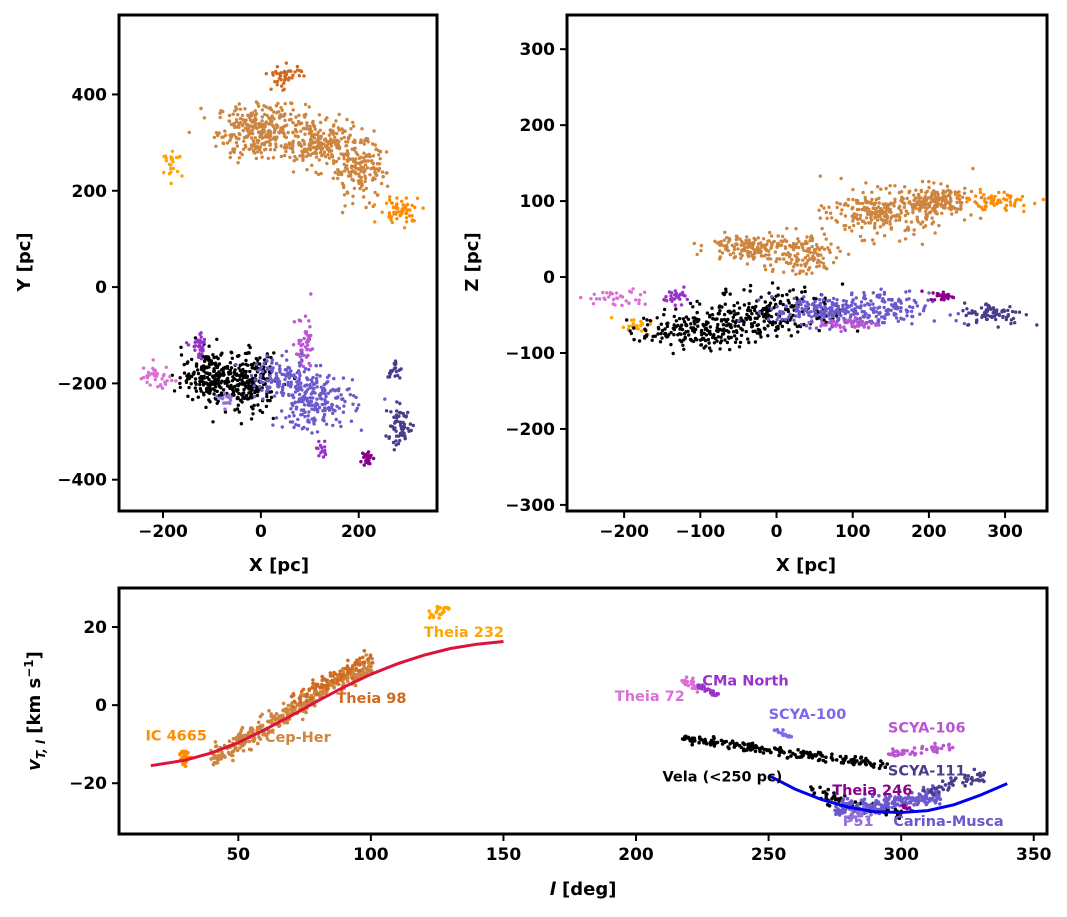 This screenshot has width=1067, height=917. I want to click on y-tick-label: 100, so click(538, 202).